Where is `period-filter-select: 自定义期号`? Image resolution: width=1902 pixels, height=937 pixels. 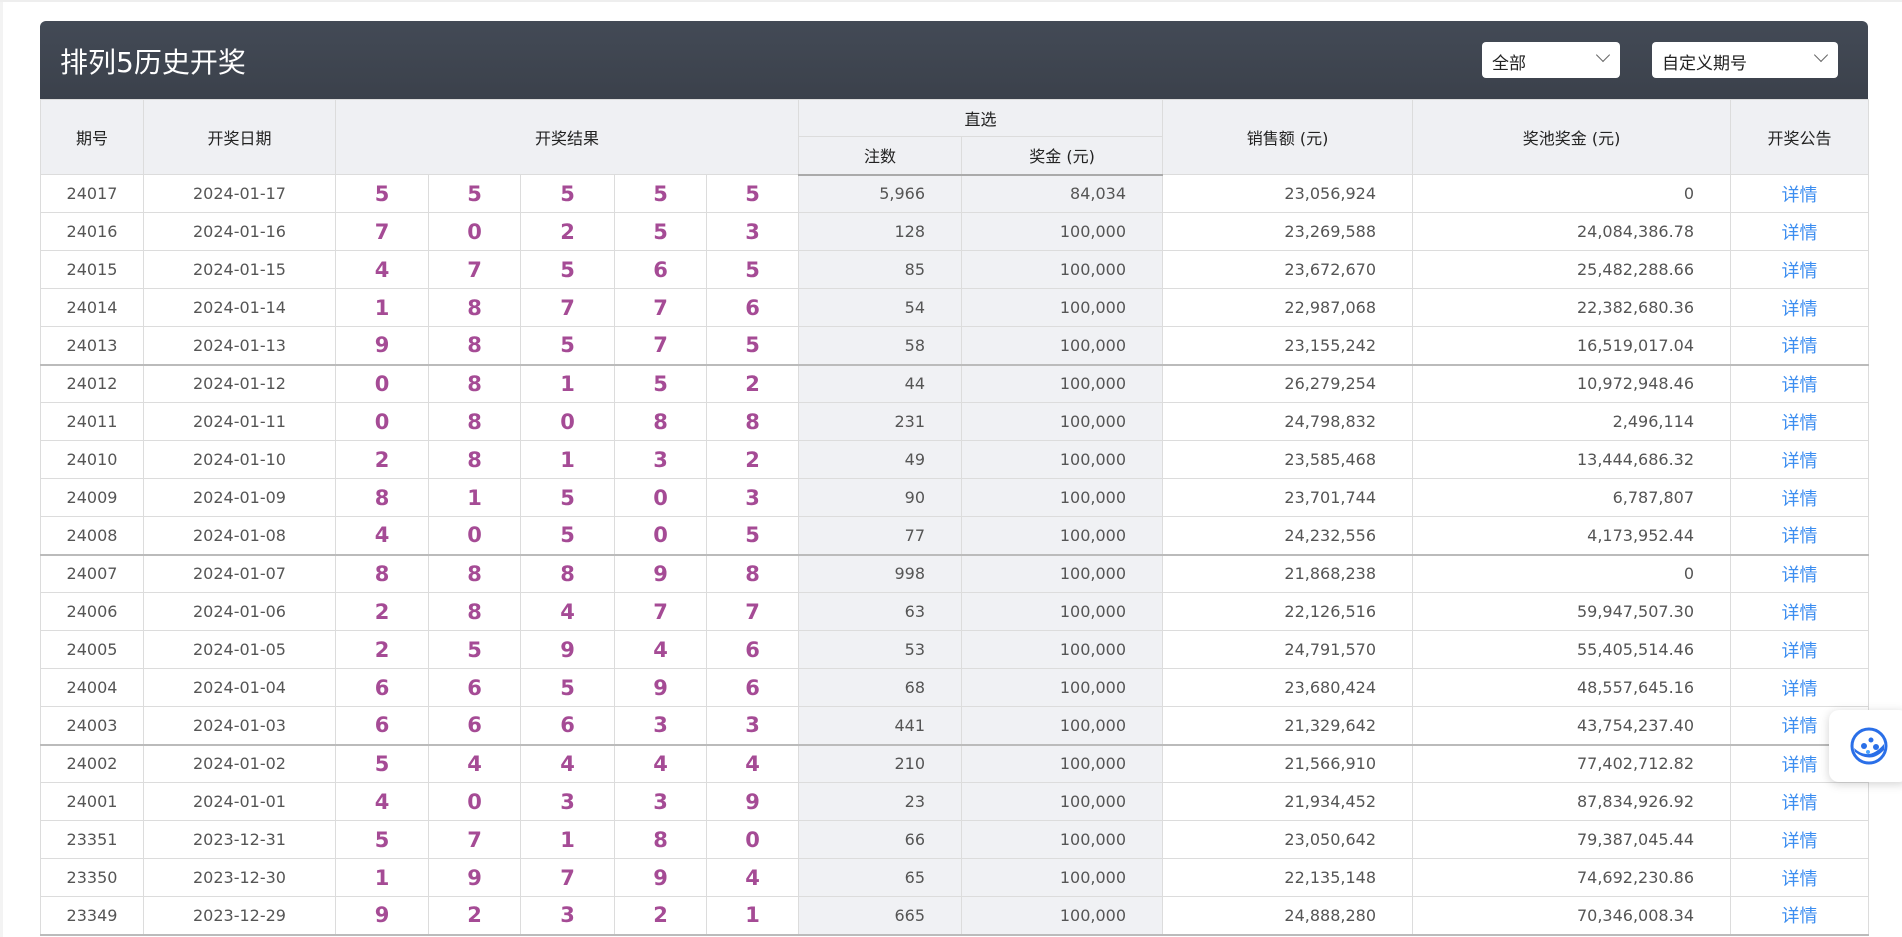
period-filter-select: 自定义期号 is located at coordinates (1745, 60).